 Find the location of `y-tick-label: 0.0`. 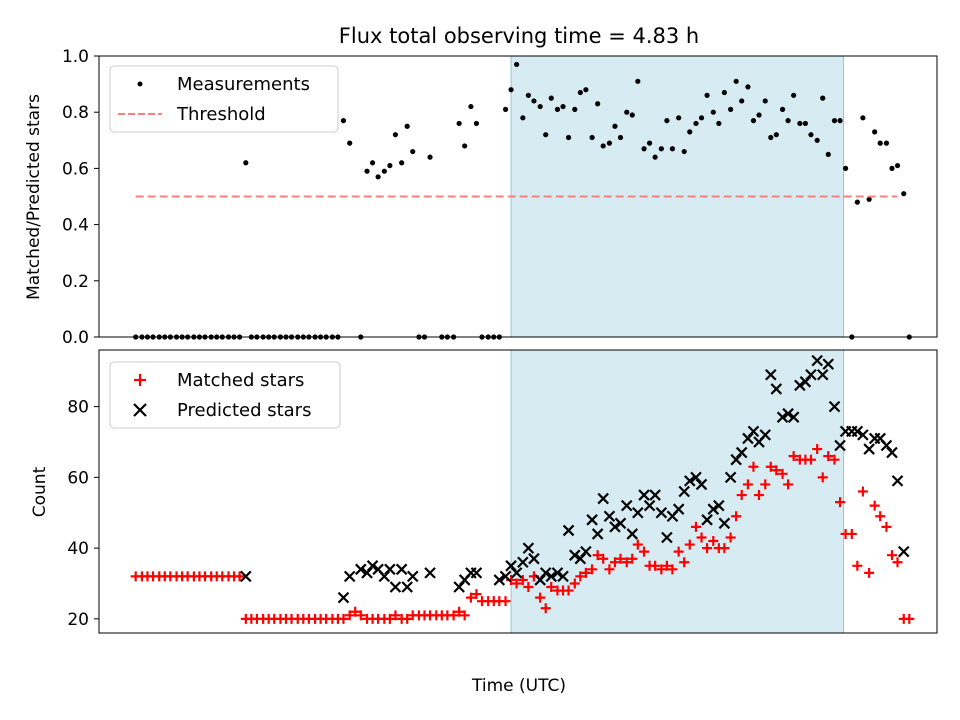

y-tick-label: 0.0 is located at coordinates (75, 338).